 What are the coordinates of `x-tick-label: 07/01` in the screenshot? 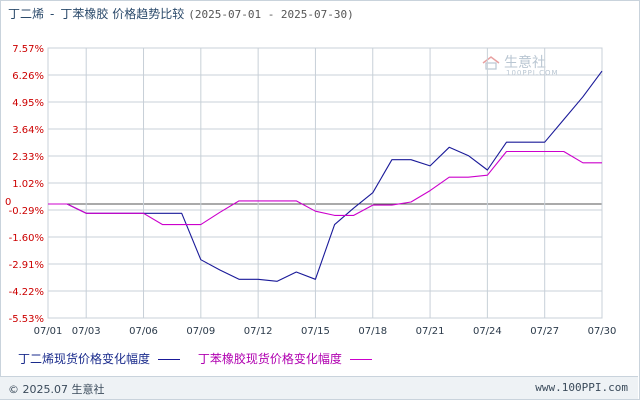 It's located at (48, 331).